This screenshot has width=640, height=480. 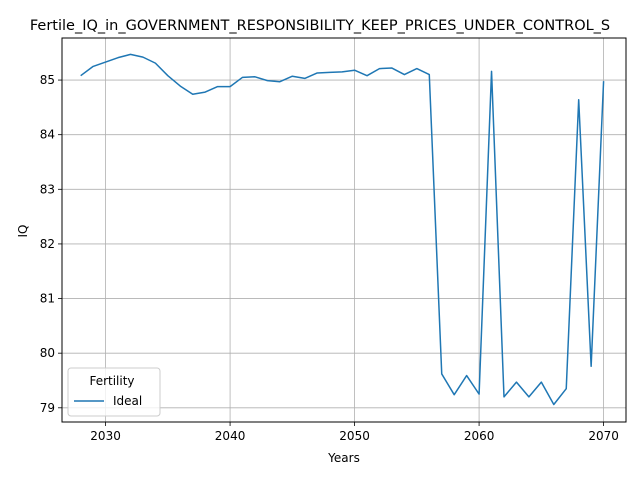 I want to click on y-tick-label: 85, so click(x=47, y=80).